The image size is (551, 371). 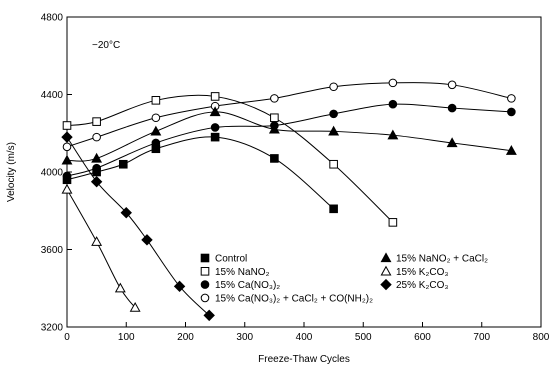 What do you see at coordinates (11, 172) in the screenshot?
I see `y-axis-title: Velocity (m/s)` at bounding box center [11, 172].